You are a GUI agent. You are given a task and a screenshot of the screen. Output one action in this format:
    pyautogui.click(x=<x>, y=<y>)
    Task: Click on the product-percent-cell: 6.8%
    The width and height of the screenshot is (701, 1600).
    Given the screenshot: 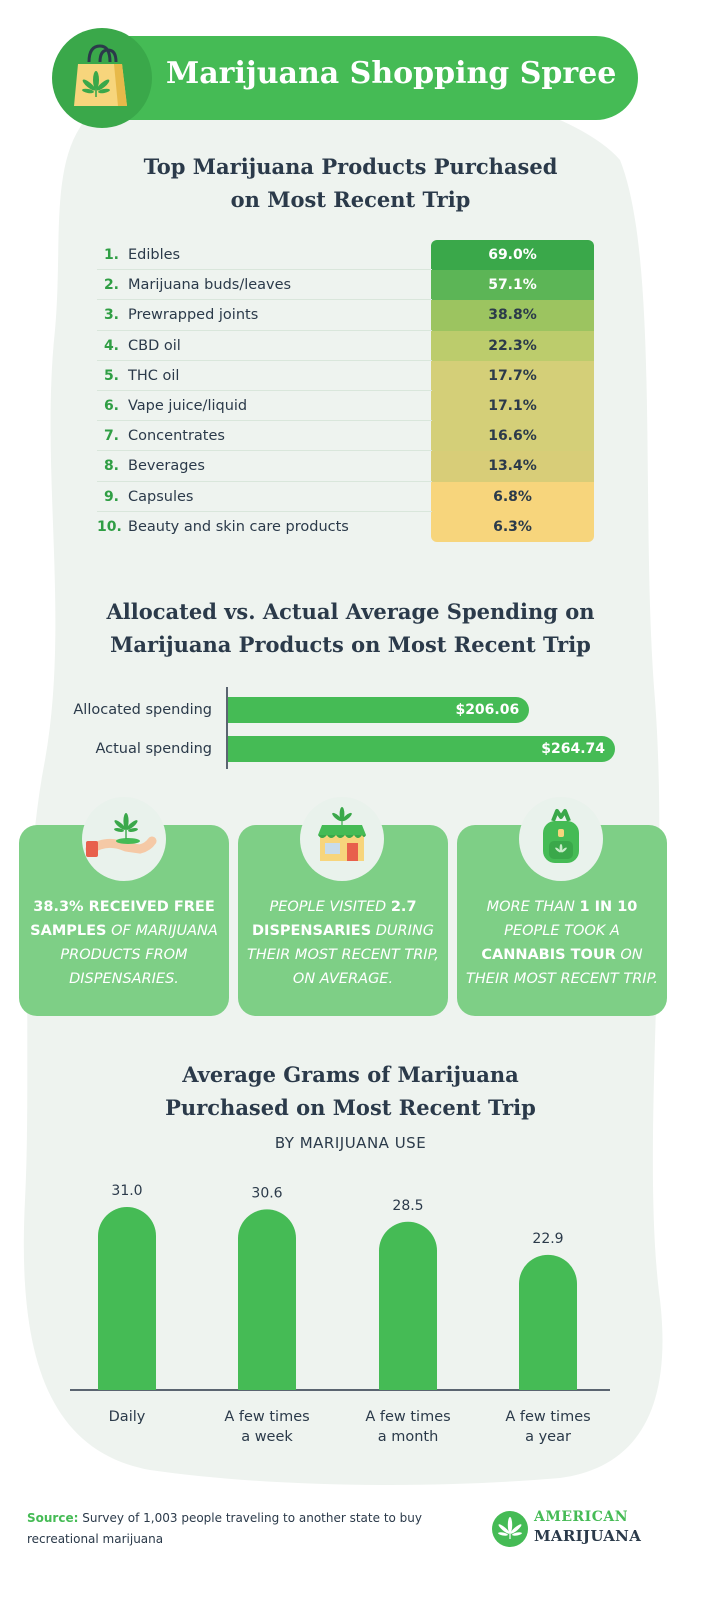 What is the action you would take?
    pyautogui.click(x=512, y=496)
    